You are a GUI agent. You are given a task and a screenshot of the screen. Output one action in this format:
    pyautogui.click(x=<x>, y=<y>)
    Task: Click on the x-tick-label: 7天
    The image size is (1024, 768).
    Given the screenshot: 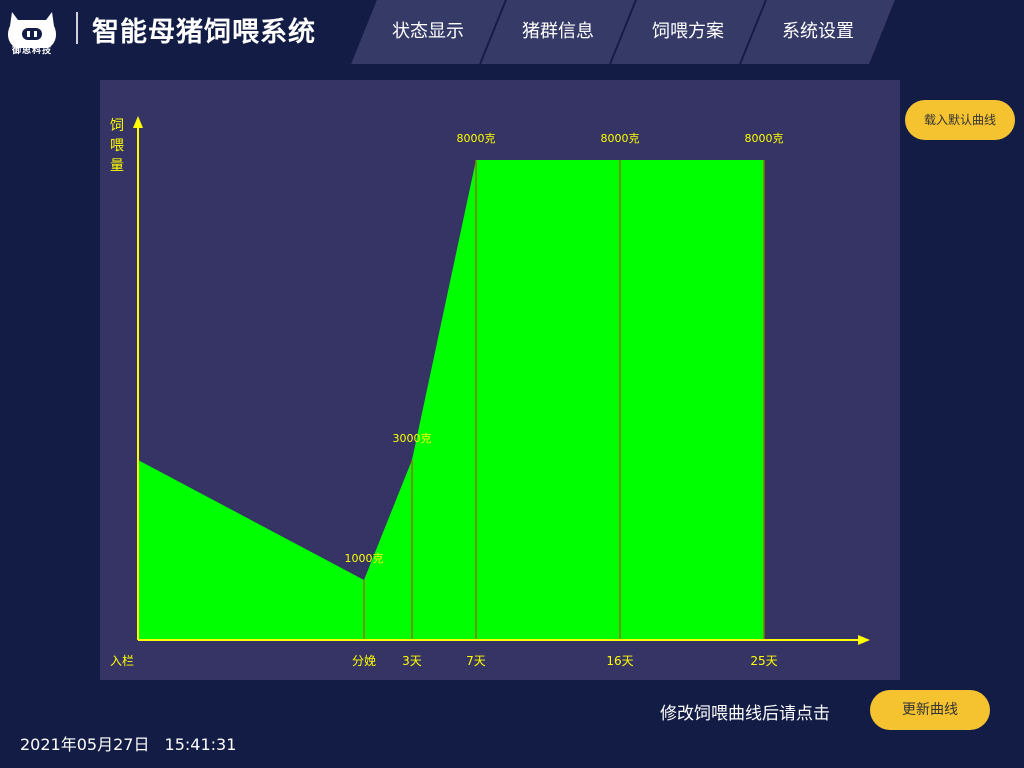 What is the action you would take?
    pyautogui.click(x=476, y=661)
    